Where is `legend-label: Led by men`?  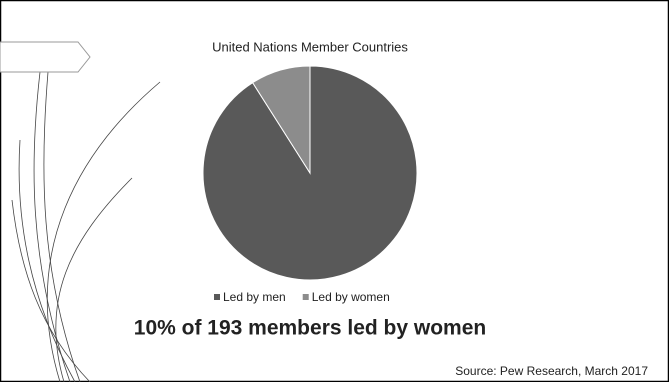
legend-label: Led by men is located at coordinates (254, 297).